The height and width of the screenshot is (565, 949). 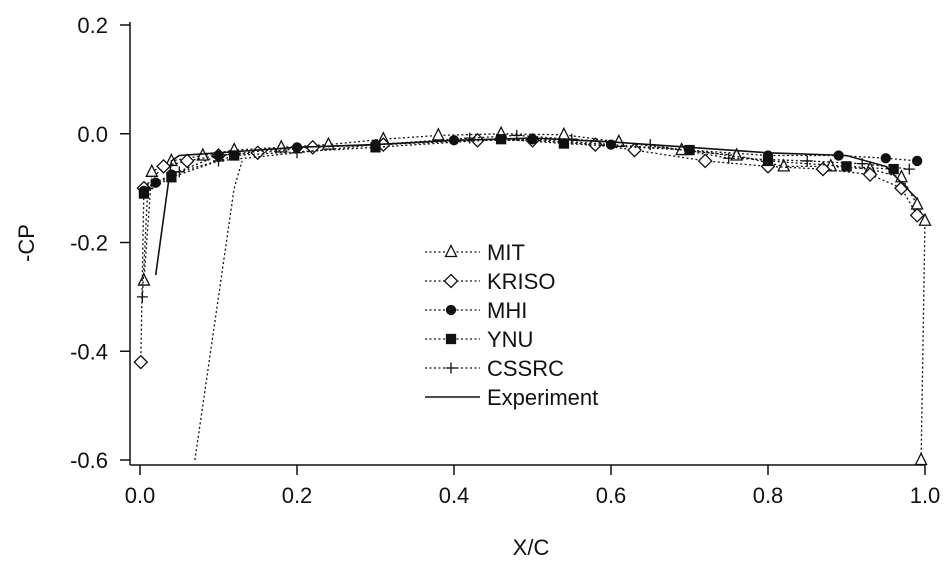 I want to click on legend-item: YNU, so click(x=479, y=339).